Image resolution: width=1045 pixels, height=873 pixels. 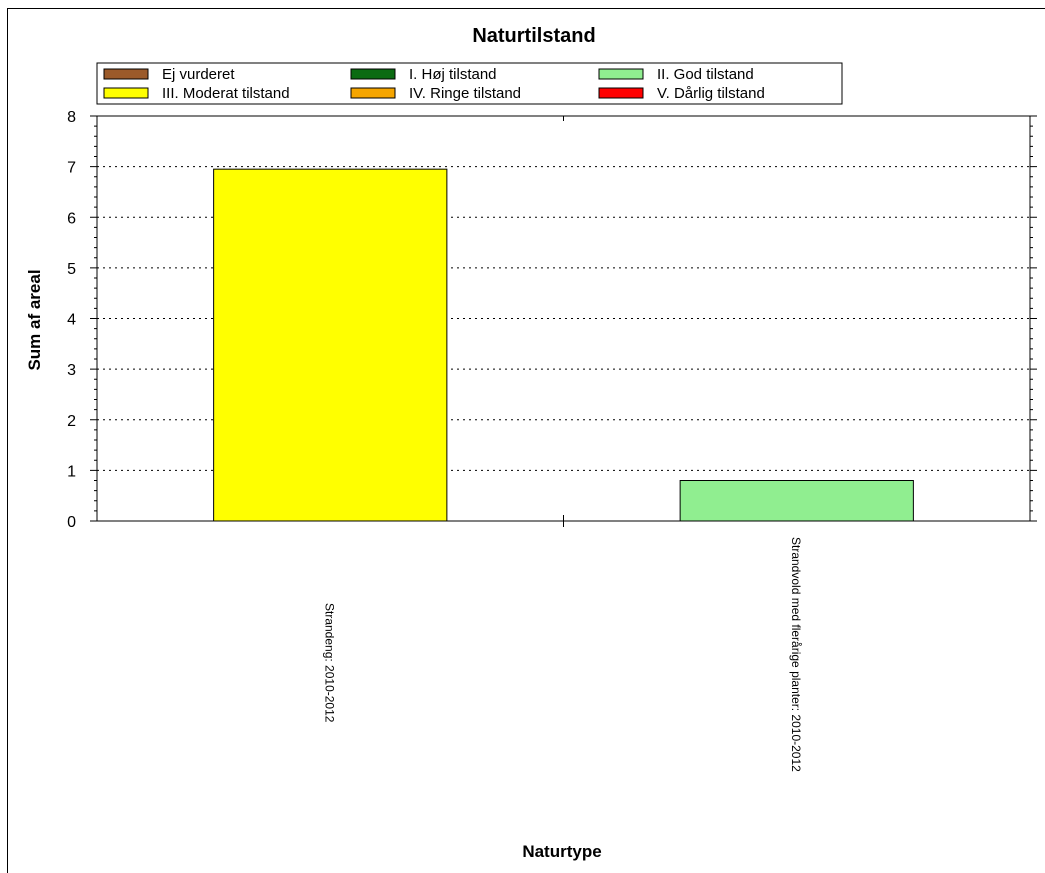 I want to click on legend-label: IV. Ringe tilstand, so click(x=465, y=93).